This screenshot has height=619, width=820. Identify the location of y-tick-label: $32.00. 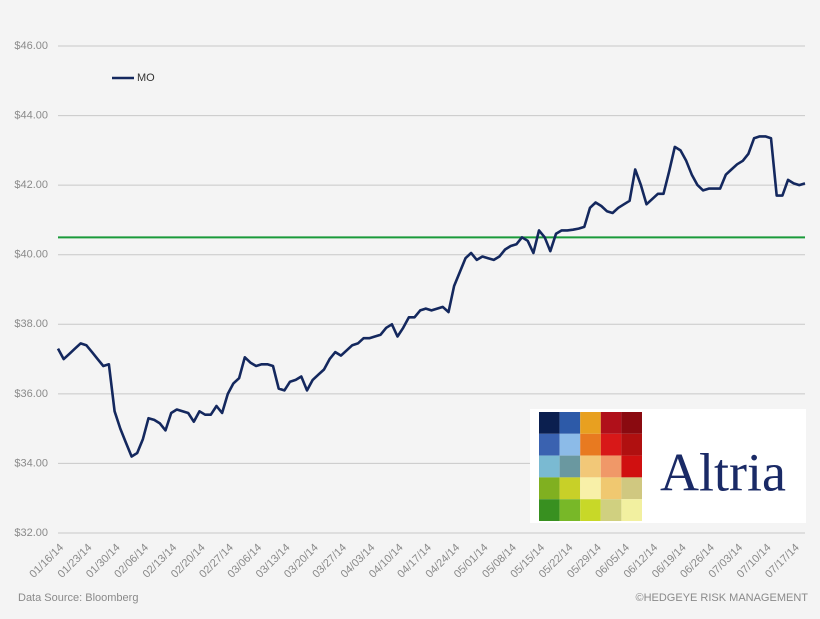
(31, 533).